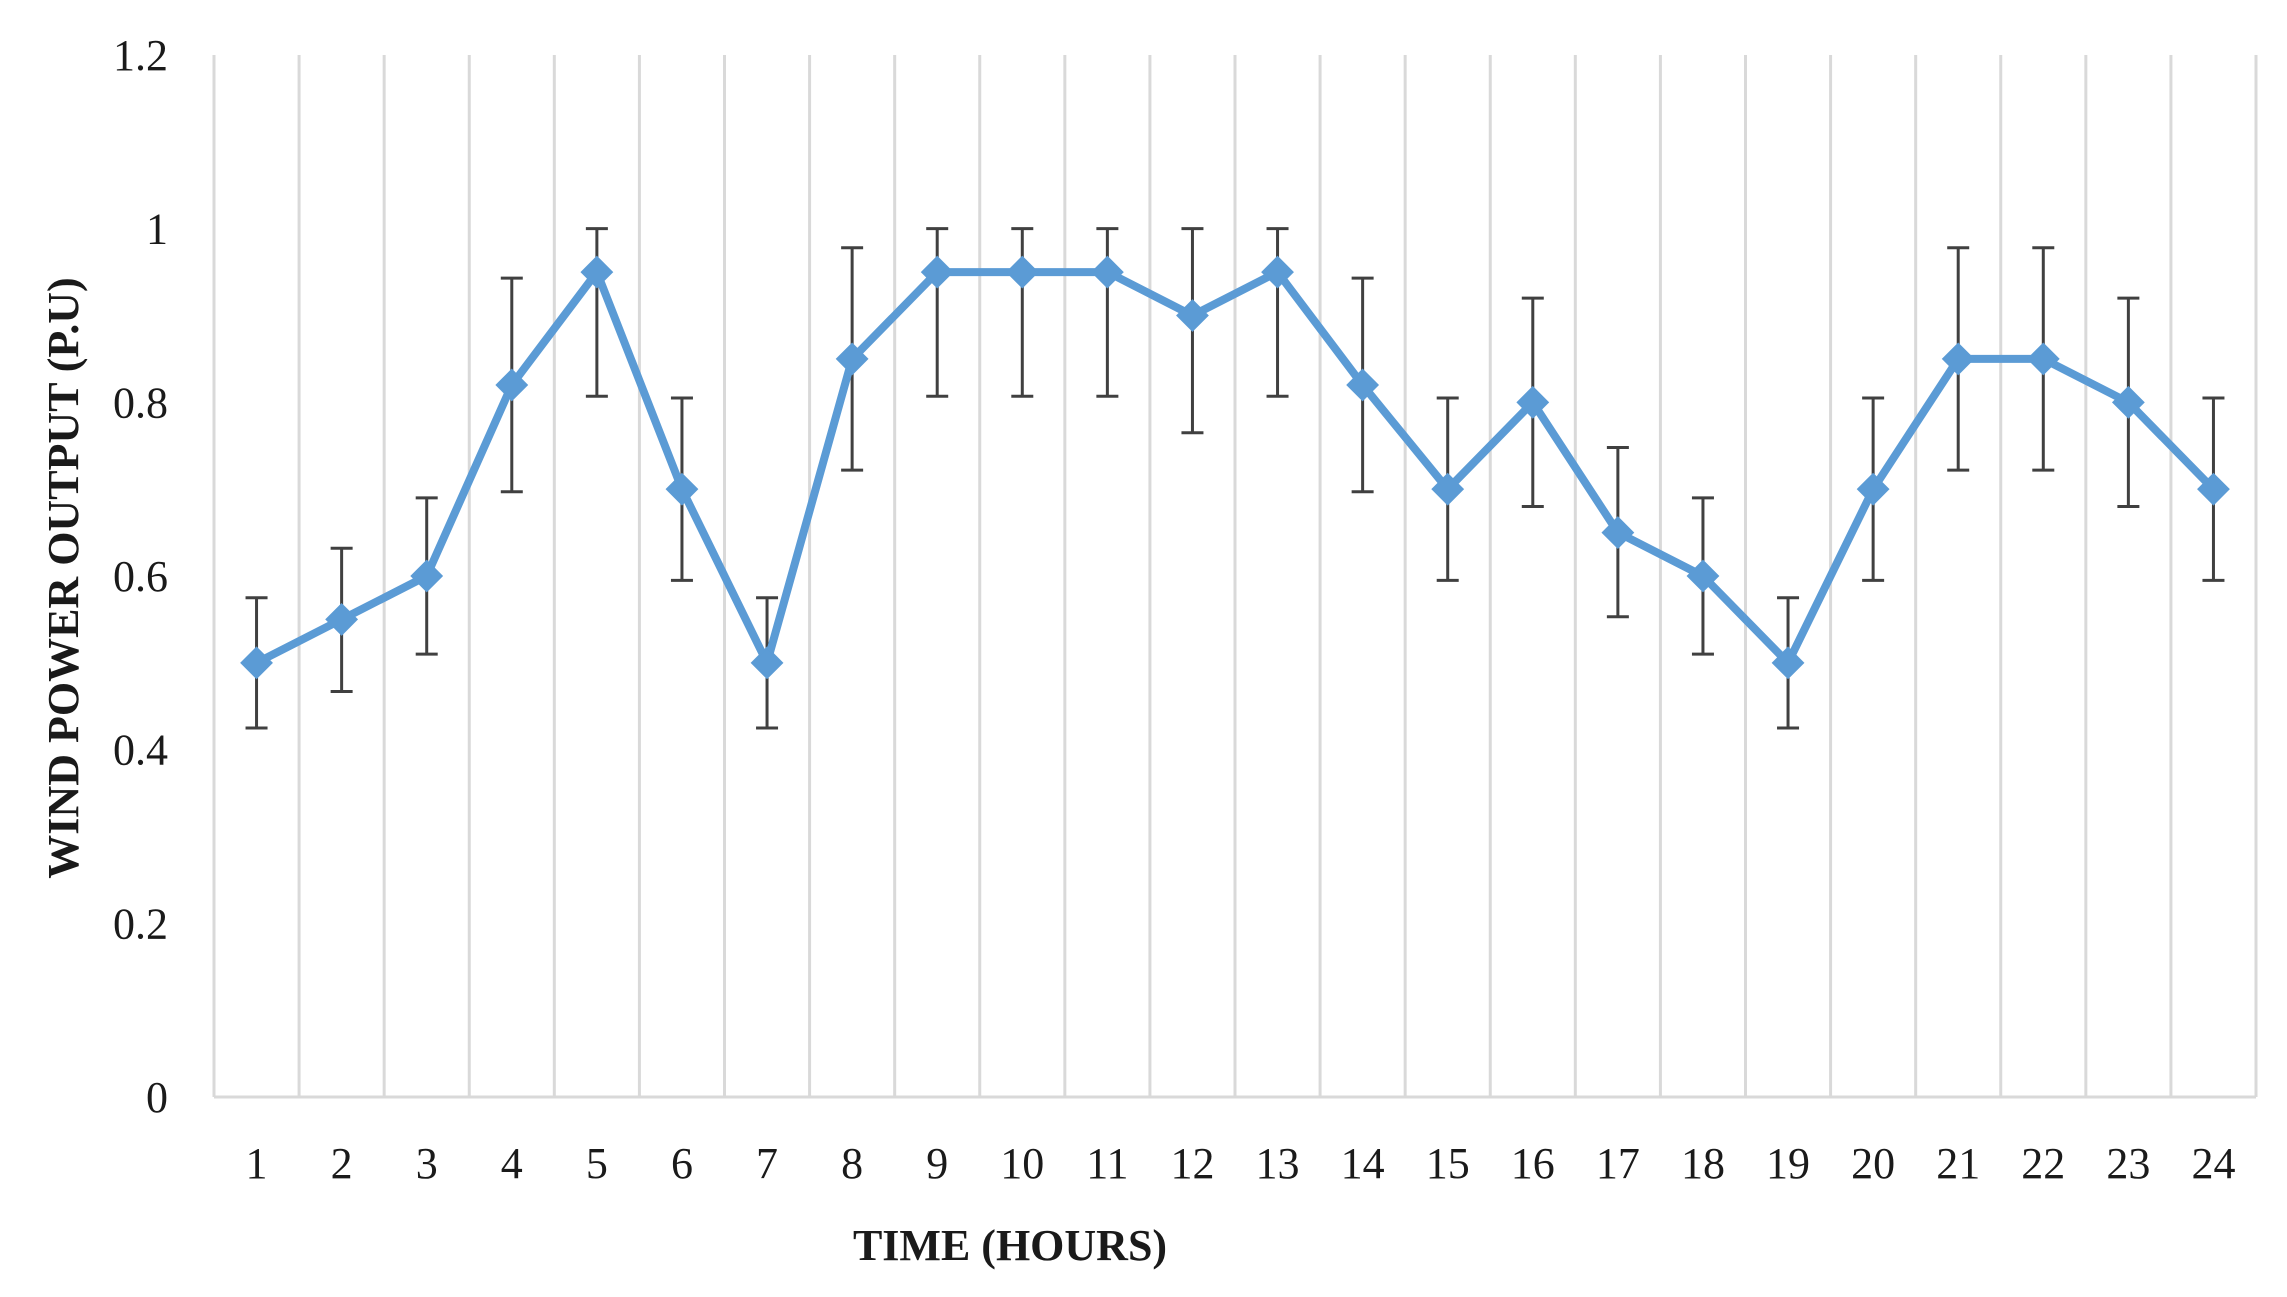 This screenshot has height=1297, width=2287. Describe the element at coordinates (1010, 1245) in the screenshot. I see `x-axis-title: TIME (HOURS)` at that location.